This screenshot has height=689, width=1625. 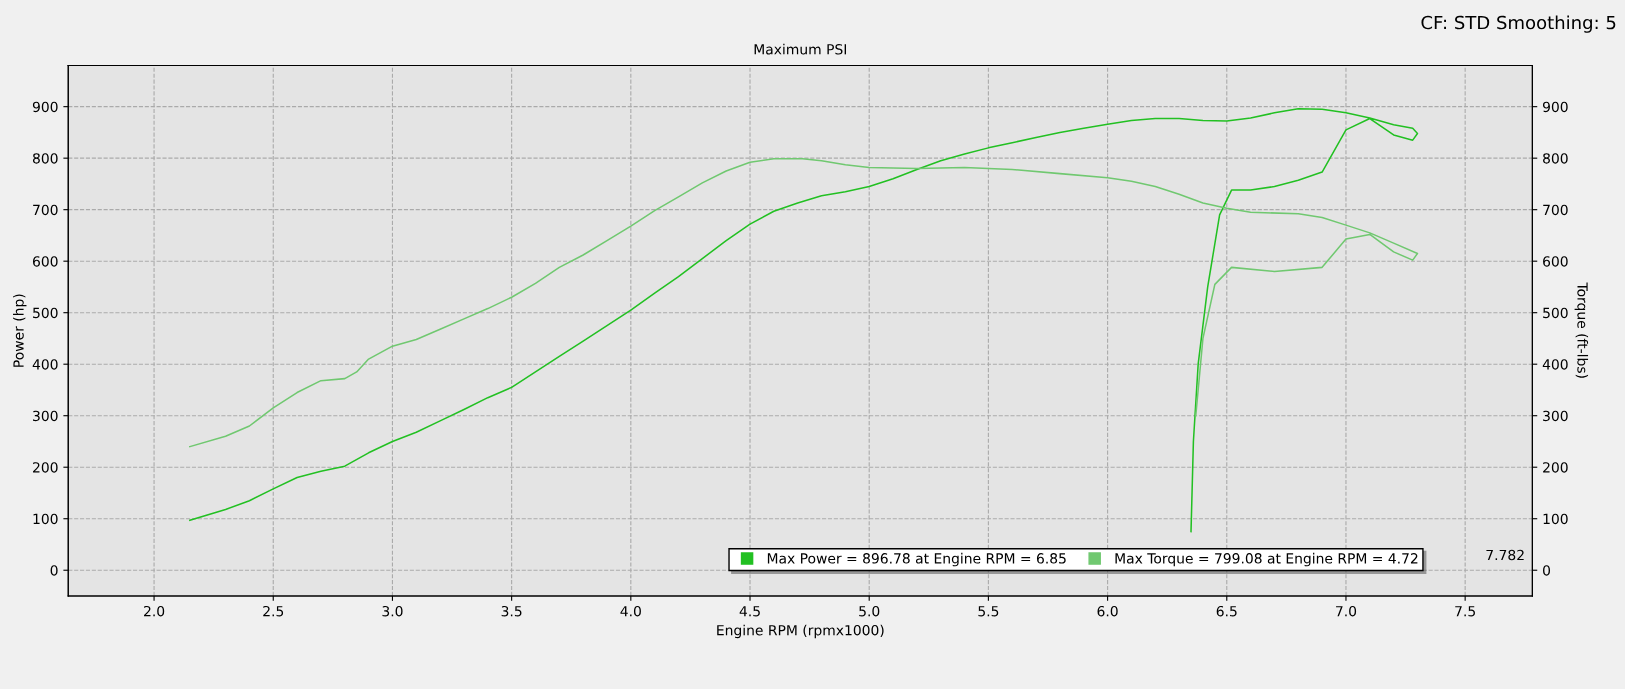 I want to click on y2-tick-label: 100, so click(x=1555, y=519).